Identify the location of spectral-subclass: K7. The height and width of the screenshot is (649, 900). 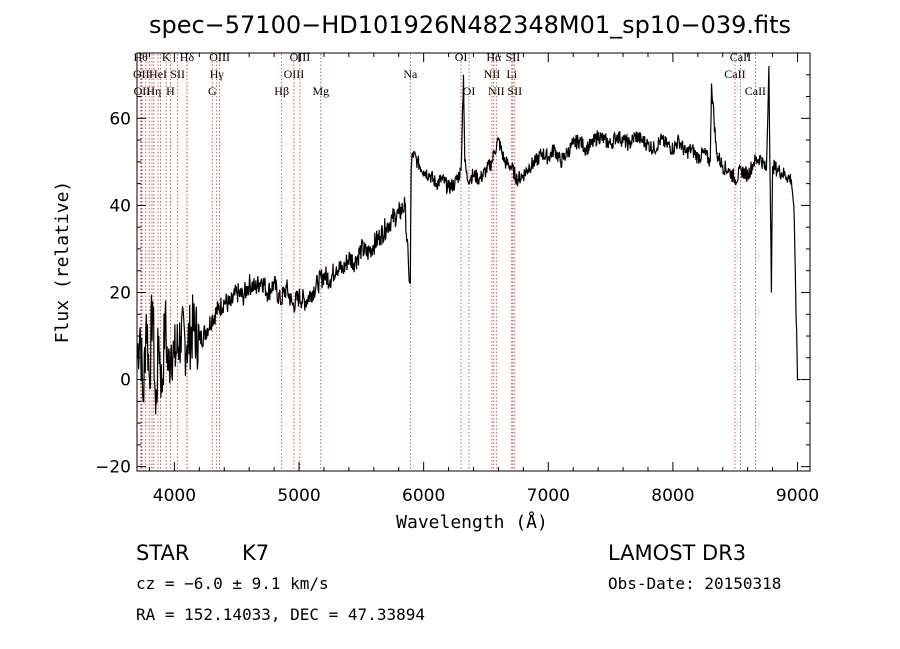
(256, 553).